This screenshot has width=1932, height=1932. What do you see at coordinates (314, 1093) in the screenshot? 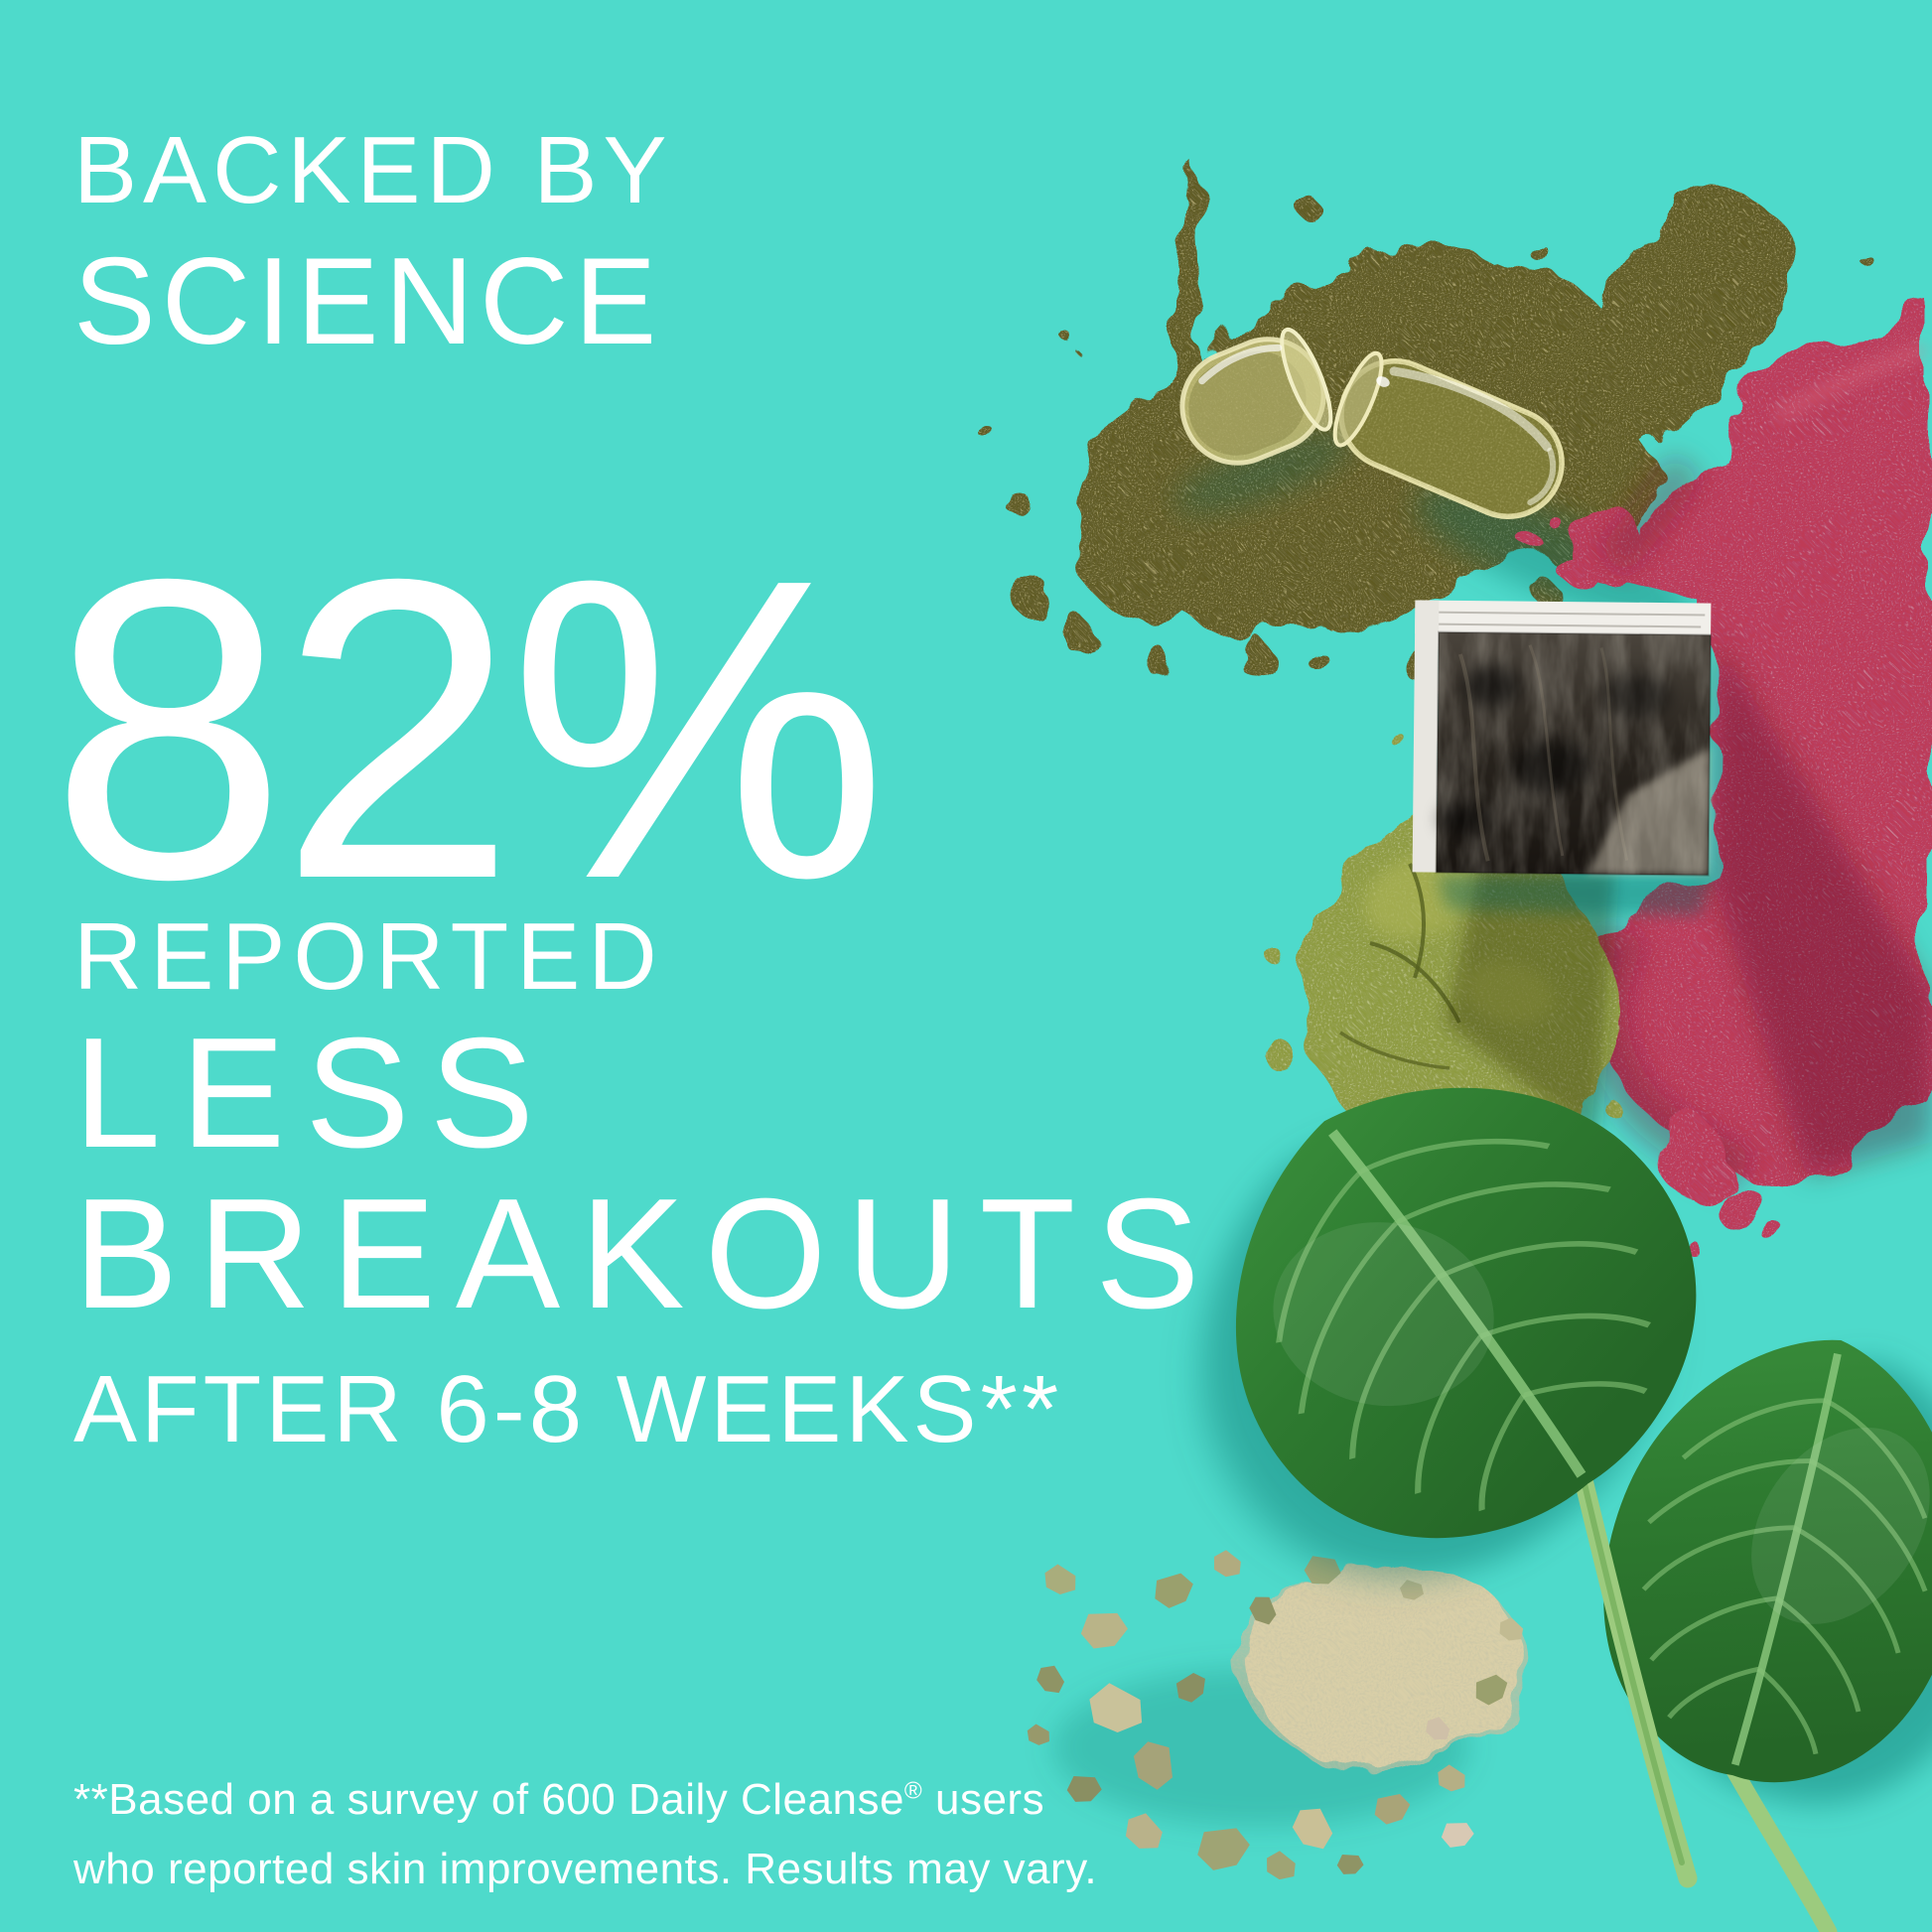
I see `stat-line-less: LESS` at bounding box center [314, 1093].